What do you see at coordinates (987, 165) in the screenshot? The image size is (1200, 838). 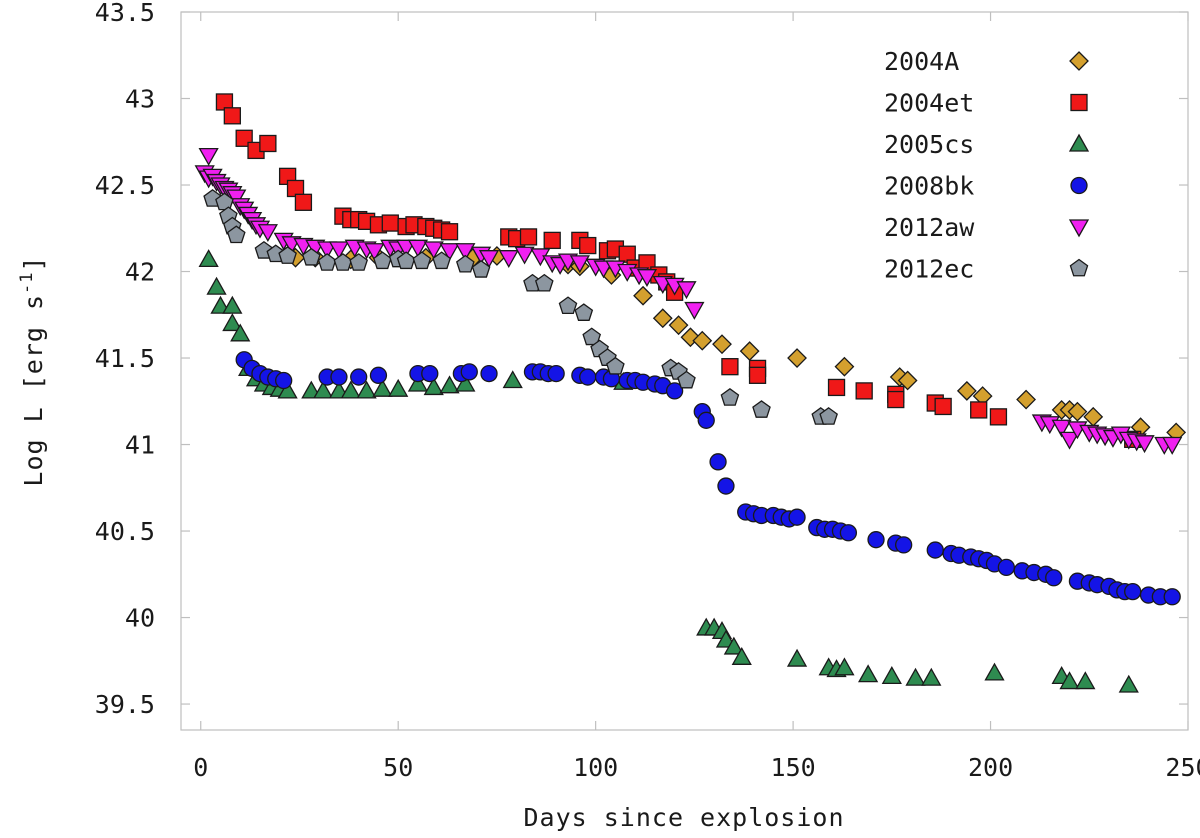 I see `legend: 2004A 2004et 2005cs 2008bk 2012aw 2012ec` at bounding box center [987, 165].